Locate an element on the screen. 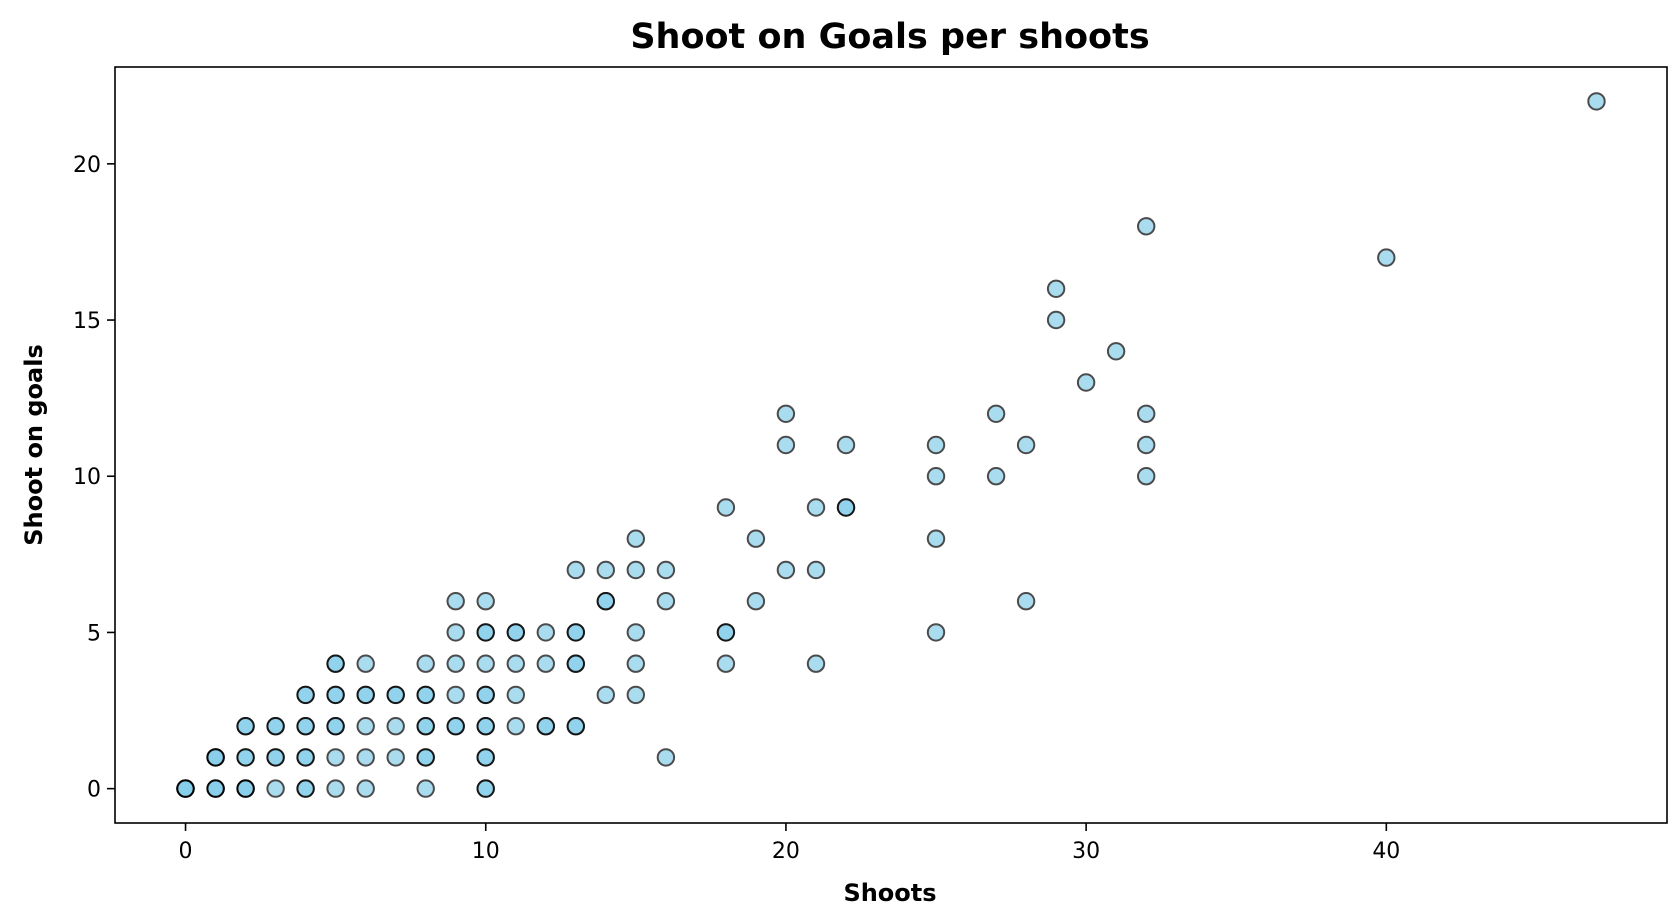 The width and height of the screenshot is (1679, 924). x-tick-label: 40 is located at coordinates (1386, 851).